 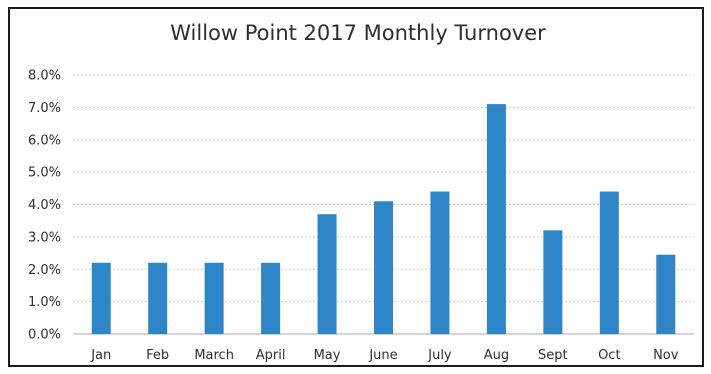 I want to click on bar-april, so click(x=271, y=298).